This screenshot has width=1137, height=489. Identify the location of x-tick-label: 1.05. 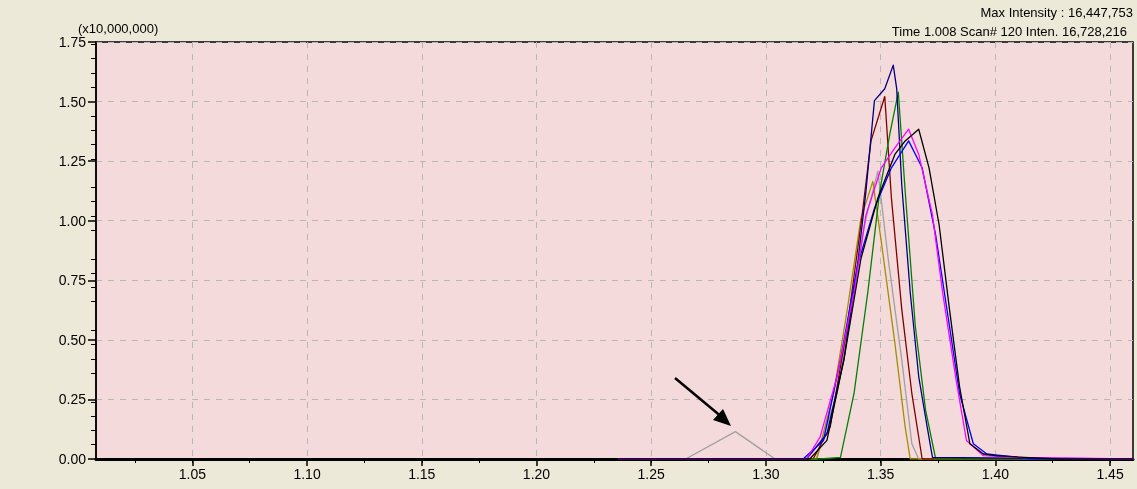
(192, 474).